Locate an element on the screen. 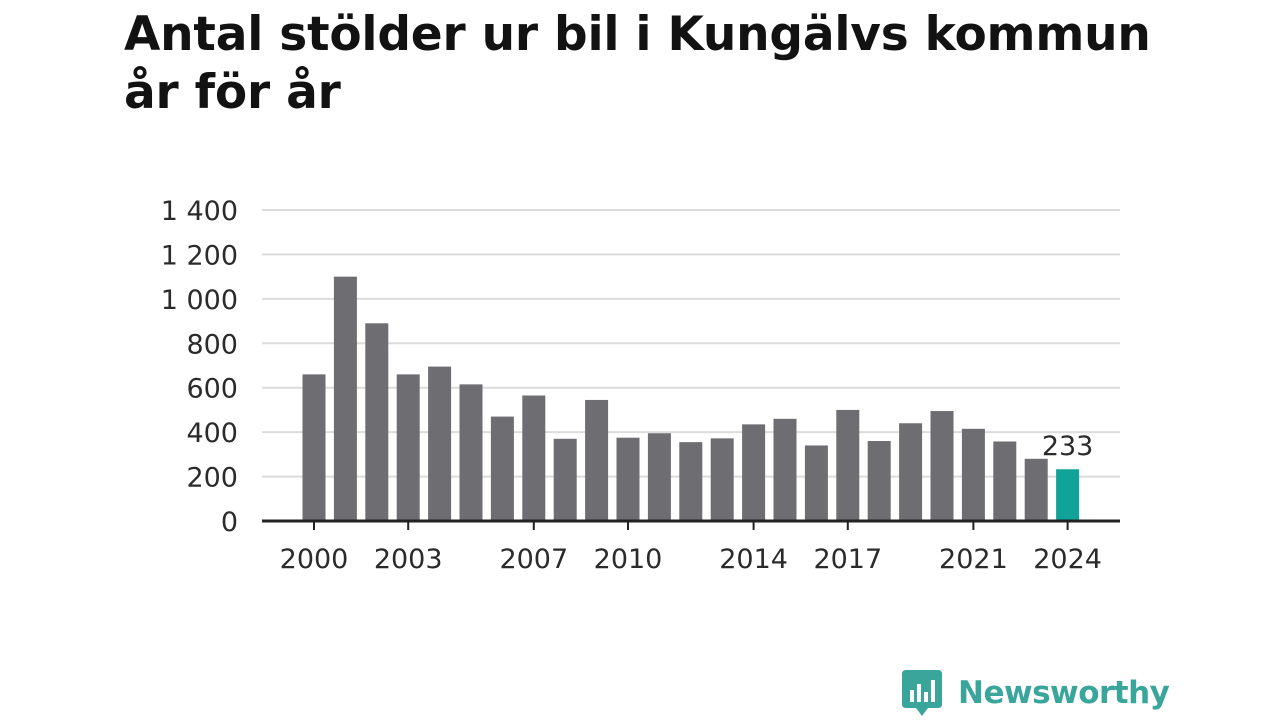 The height and width of the screenshot is (720, 1280). y-tick-label: 1 000 is located at coordinates (199, 300).